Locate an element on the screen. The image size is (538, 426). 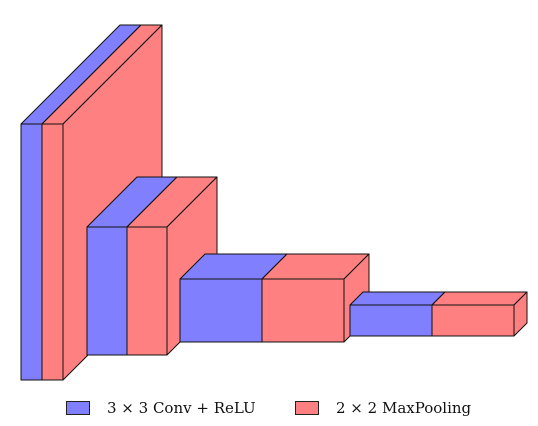
legend-label-pool: 2 × 2 MaxPooling is located at coordinates (404, 408).